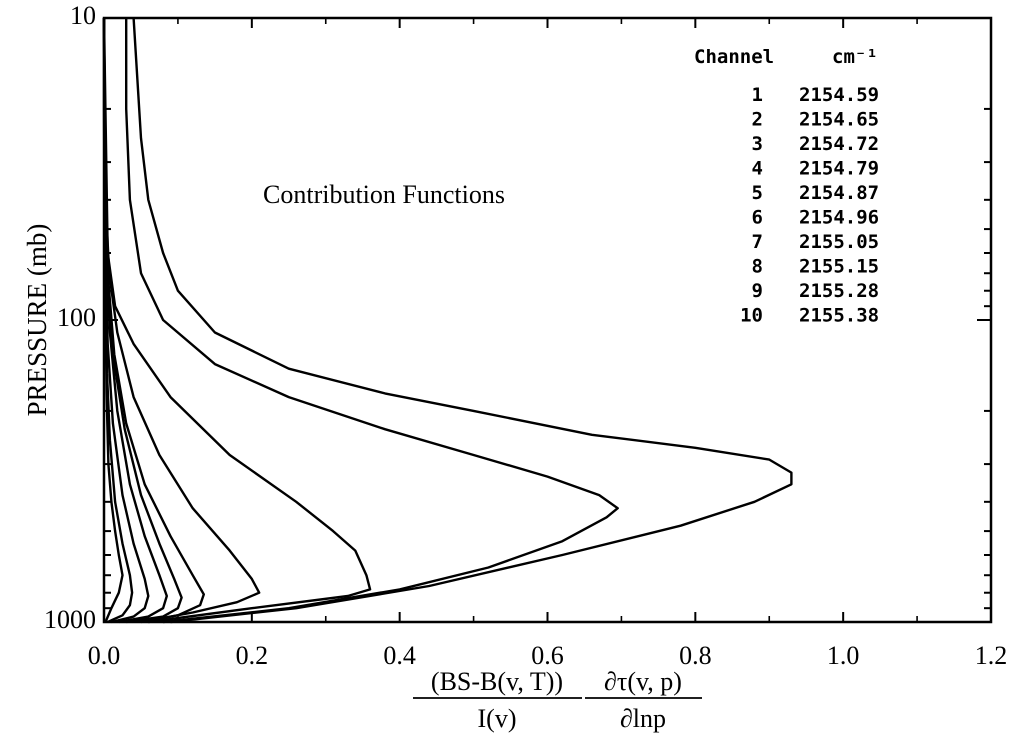 Image resolution: width=1012 pixels, height=740 pixels. Describe the element at coordinates (497, 681) in the screenshot. I see `x-label-numerator-1: (BS-B(v, T))` at that location.